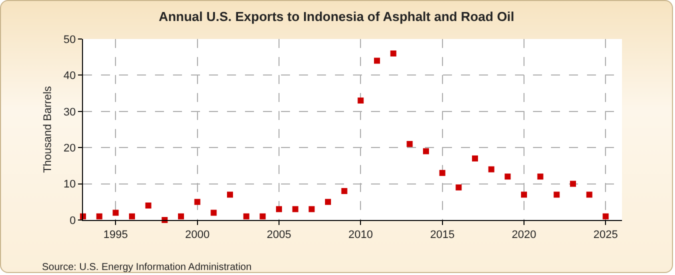  Describe the element at coordinates (197, 235) in the screenshot. I see `x-tick-label: 2000` at that location.